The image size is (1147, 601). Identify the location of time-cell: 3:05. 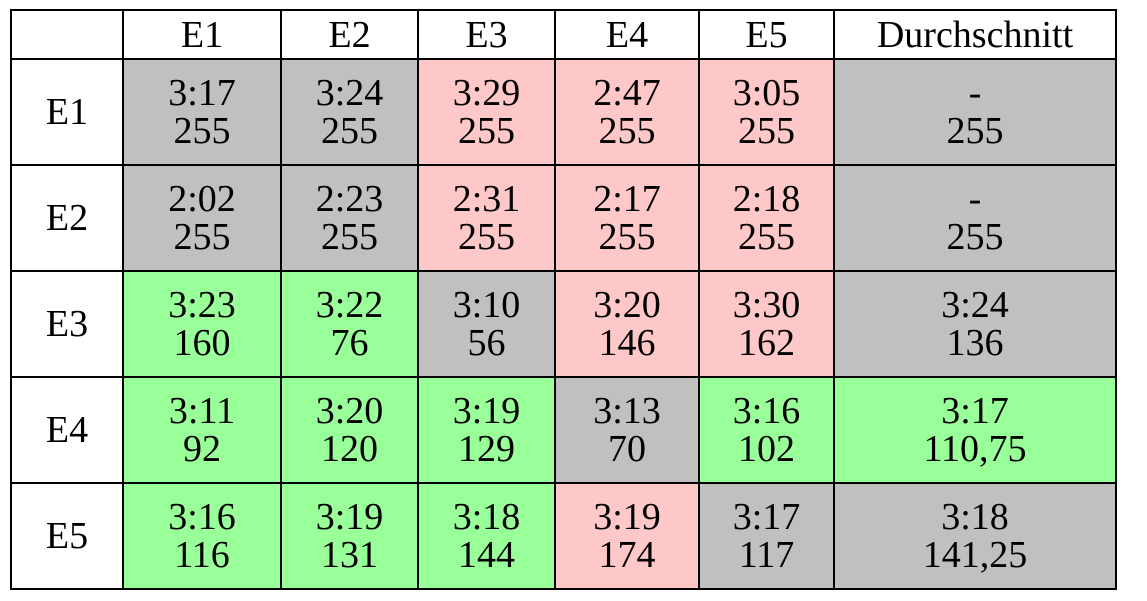
(766, 85).